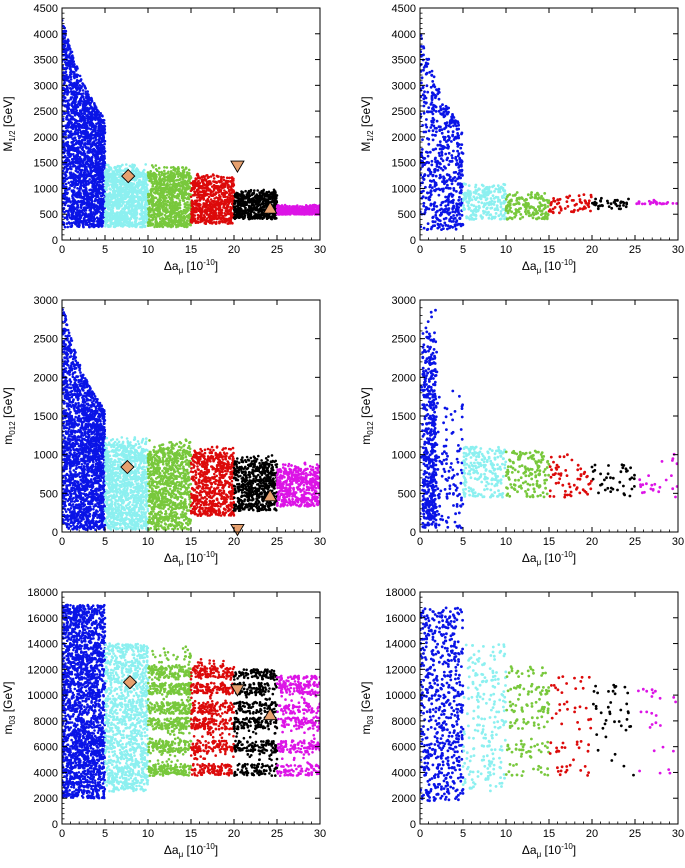  What do you see at coordinates (46, 61) in the screenshot?
I see `y-tick-label: 3500` at bounding box center [46, 61].